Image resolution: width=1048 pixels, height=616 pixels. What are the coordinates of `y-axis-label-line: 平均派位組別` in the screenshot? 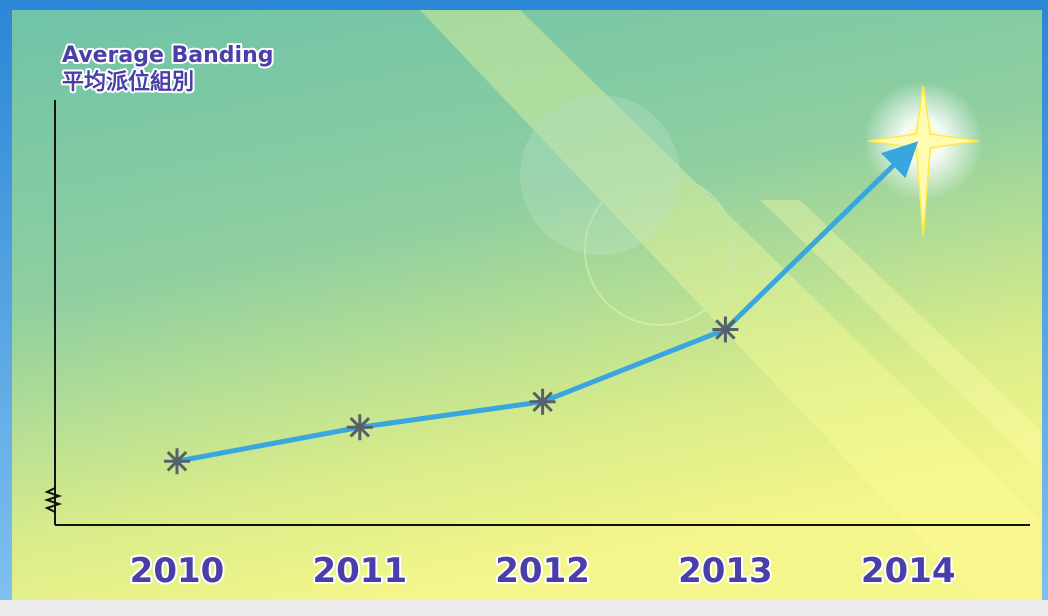 It's located at (128, 82).